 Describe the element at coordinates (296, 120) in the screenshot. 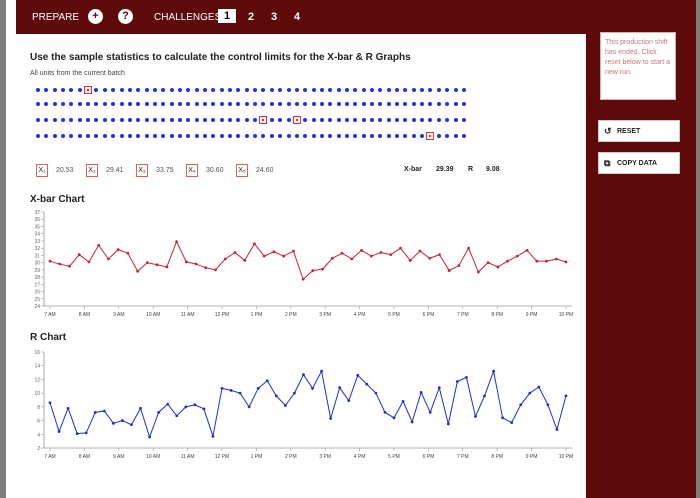

I see `selected-unit` at that location.